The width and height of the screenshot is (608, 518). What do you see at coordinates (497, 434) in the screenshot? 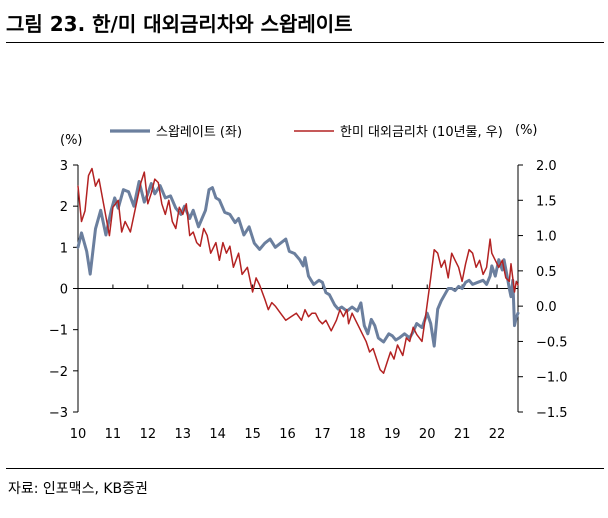
I see `x-tick-label: 22` at bounding box center [497, 434].